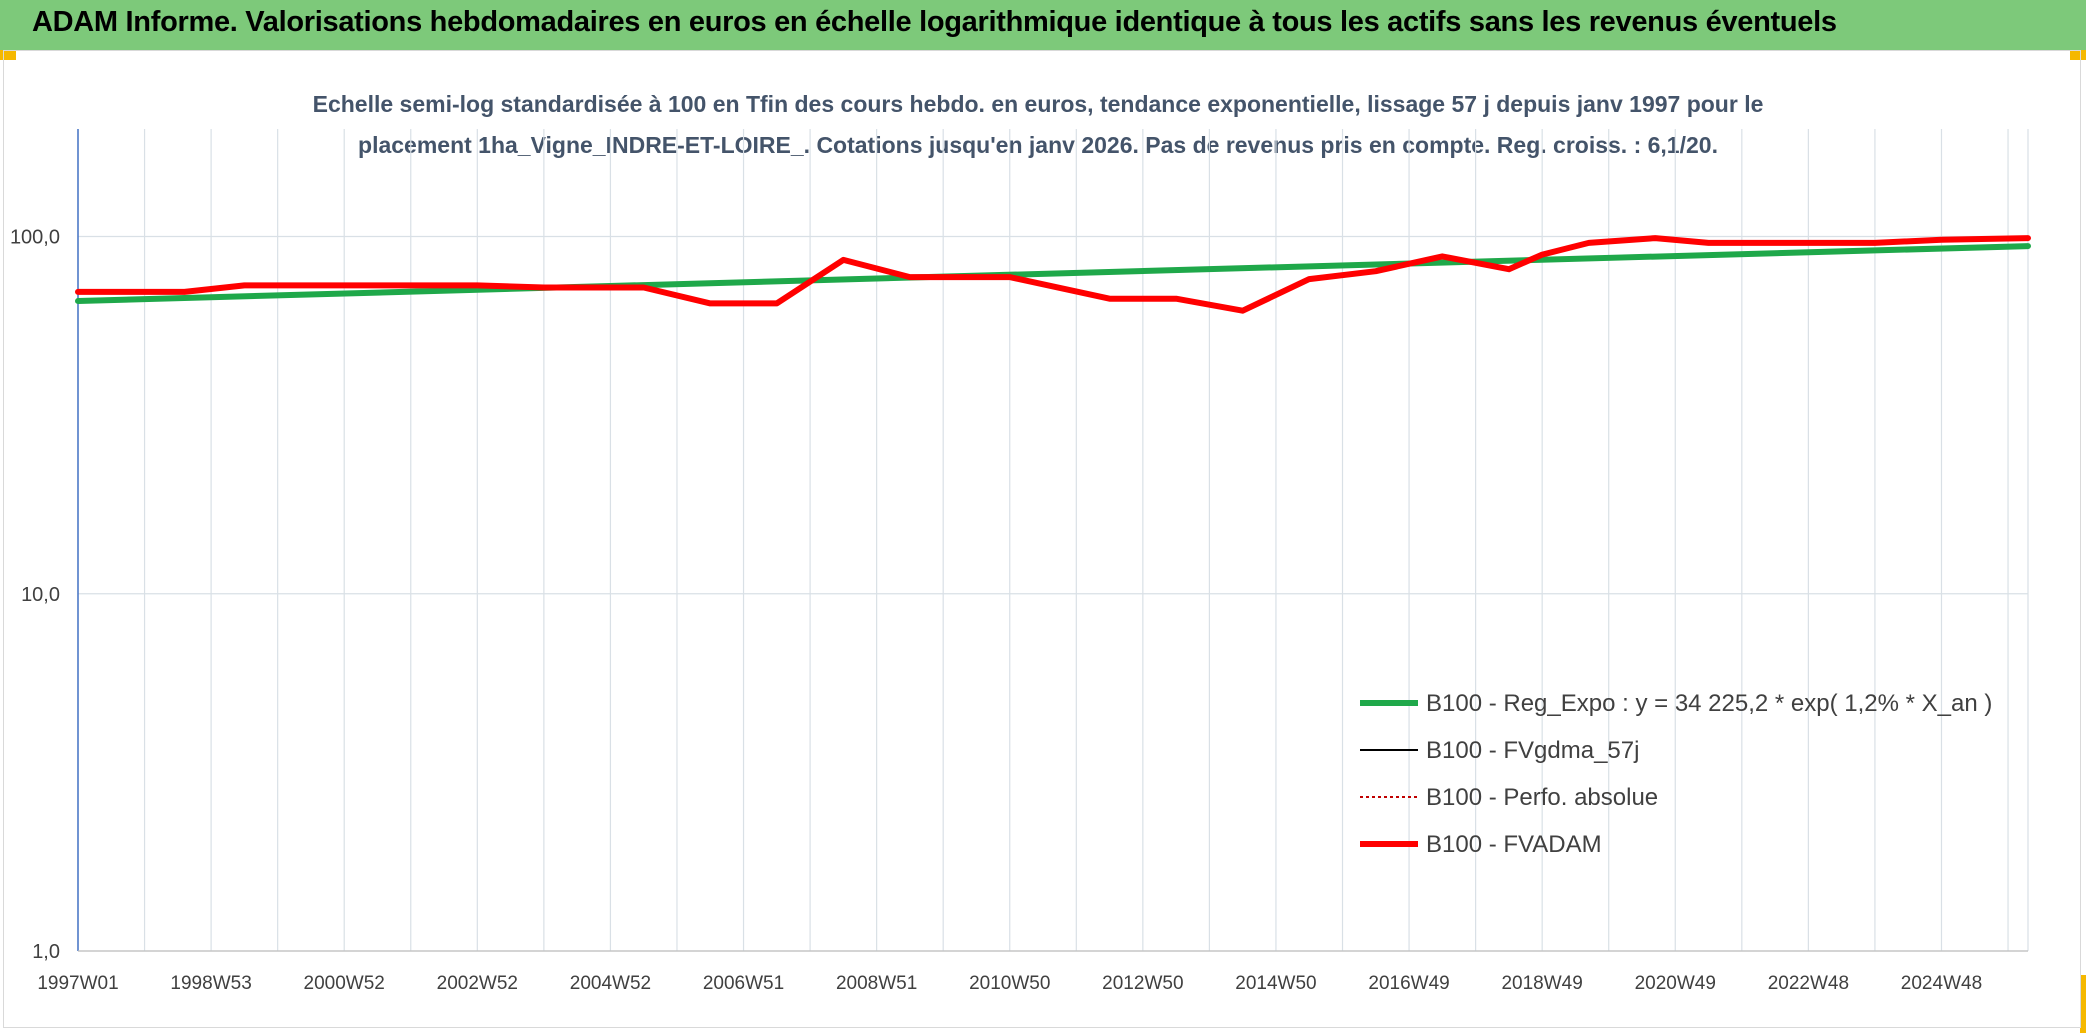 This screenshot has height=1033, width=2086. What do you see at coordinates (1675, 983) in the screenshot?
I see `x-tick-label: 2020W49` at bounding box center [1675, 983].